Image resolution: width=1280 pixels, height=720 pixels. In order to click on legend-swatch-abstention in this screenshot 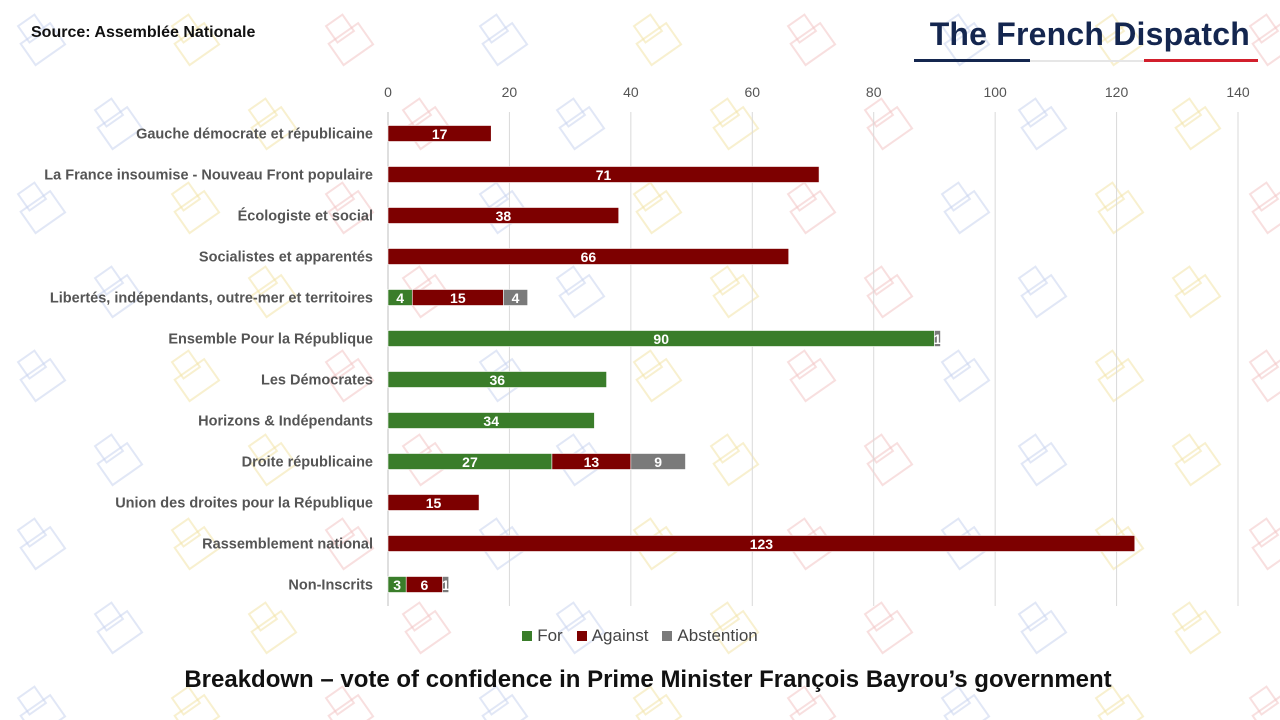, I will do `click(667, 636)`.